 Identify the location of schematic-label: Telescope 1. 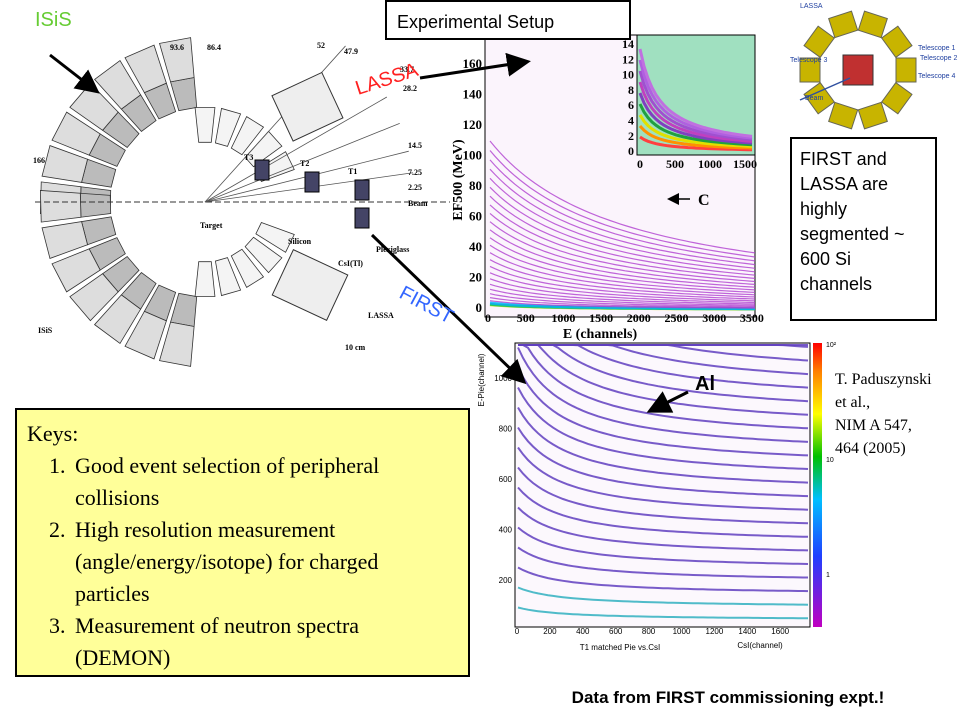
(936, 48).